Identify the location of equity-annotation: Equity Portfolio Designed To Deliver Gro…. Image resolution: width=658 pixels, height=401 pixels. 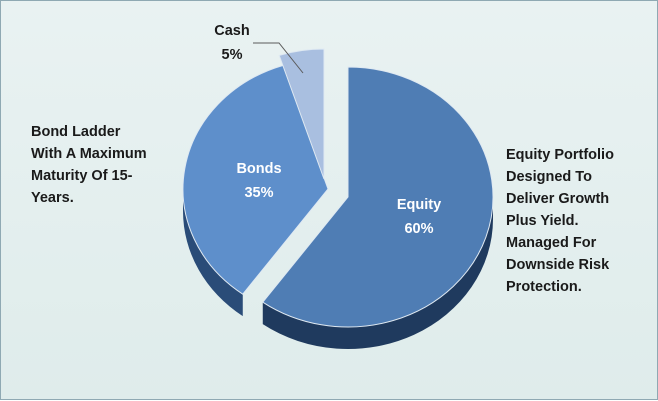
(560, 221).